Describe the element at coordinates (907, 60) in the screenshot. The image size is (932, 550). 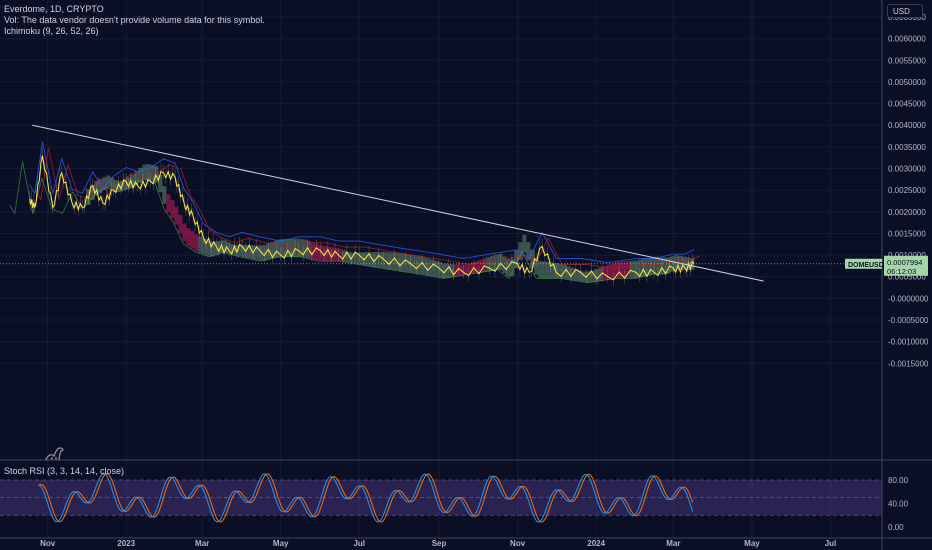
I see `price-tick: 0.0055000` at that location.